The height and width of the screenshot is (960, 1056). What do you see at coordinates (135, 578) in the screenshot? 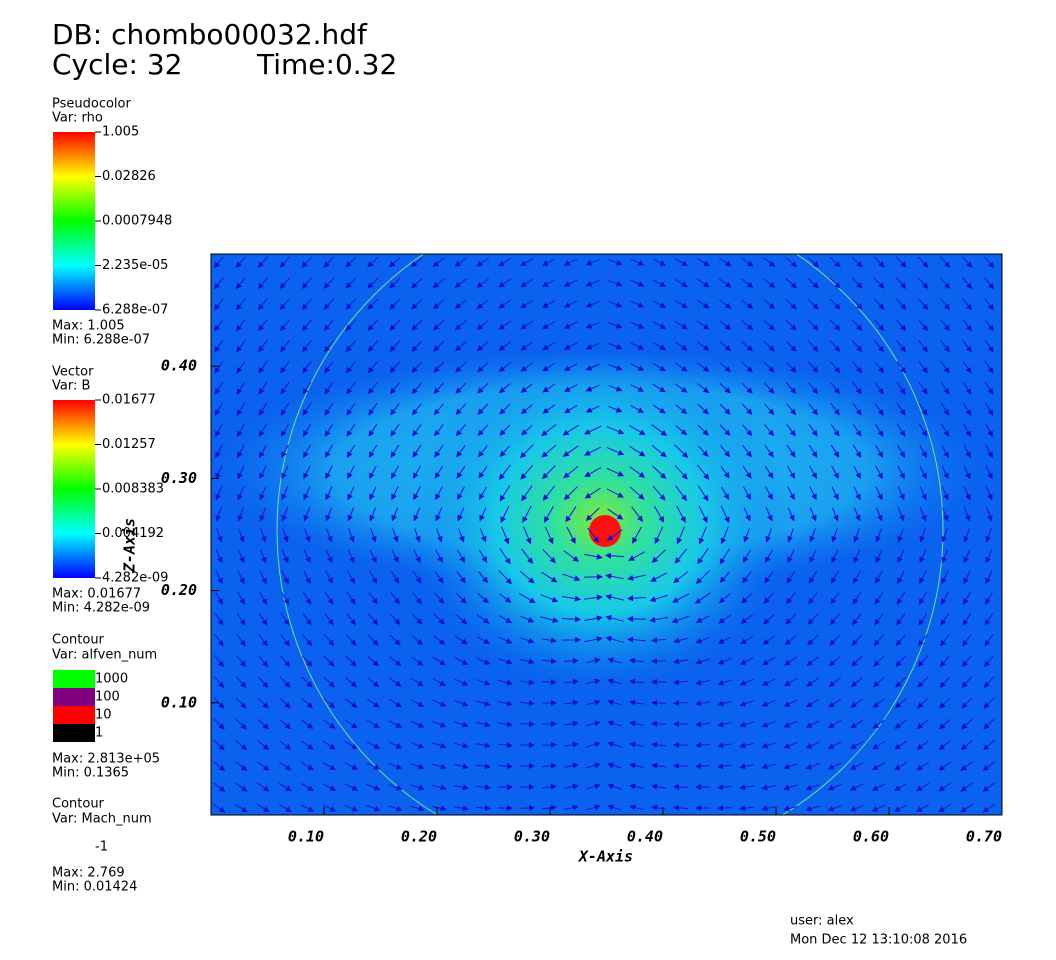
I see `colorbar-label: 4.282e-09` at bounding box center [135, 578].